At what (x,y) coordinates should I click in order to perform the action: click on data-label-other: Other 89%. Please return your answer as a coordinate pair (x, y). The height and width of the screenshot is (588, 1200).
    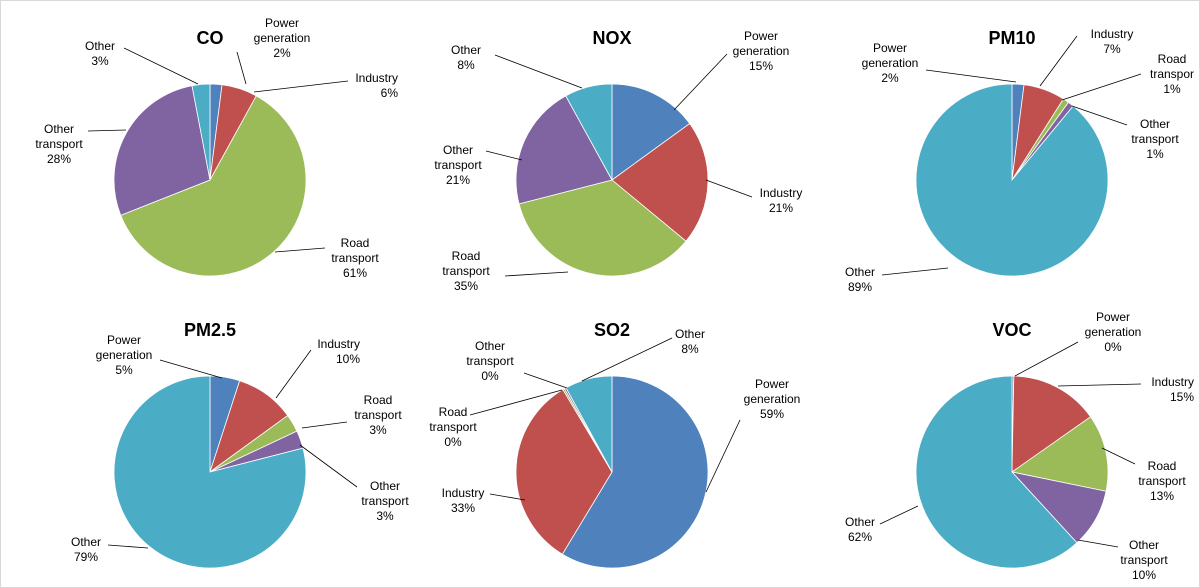
    Looking at the image, I should click on (860, 279).